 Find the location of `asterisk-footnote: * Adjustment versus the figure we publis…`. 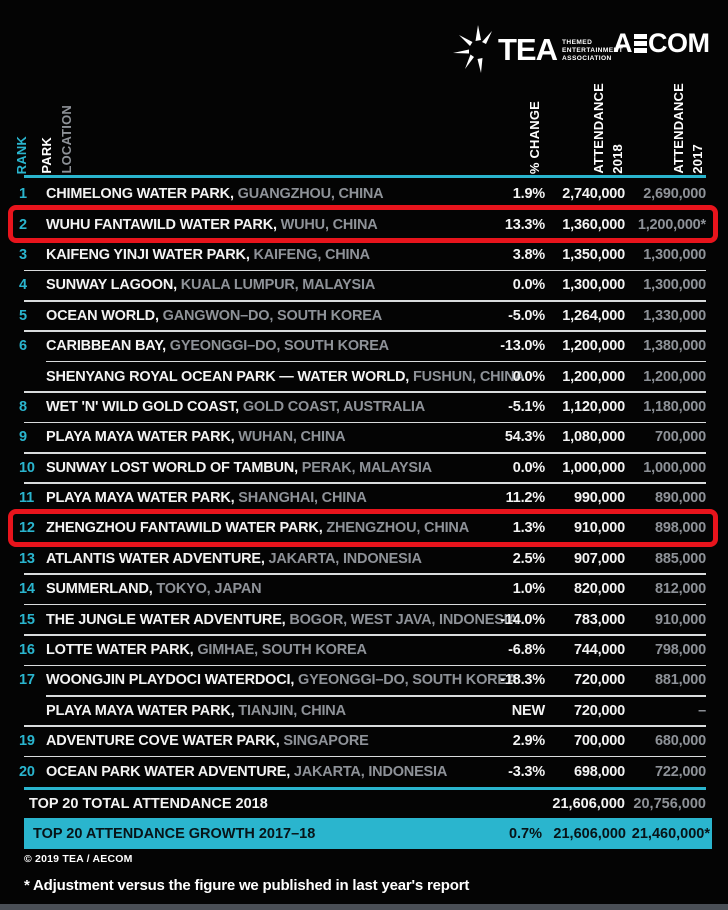

asterisk-footnote: * Adjustment versus the figure we publis… is located at coordinates (247, 885).